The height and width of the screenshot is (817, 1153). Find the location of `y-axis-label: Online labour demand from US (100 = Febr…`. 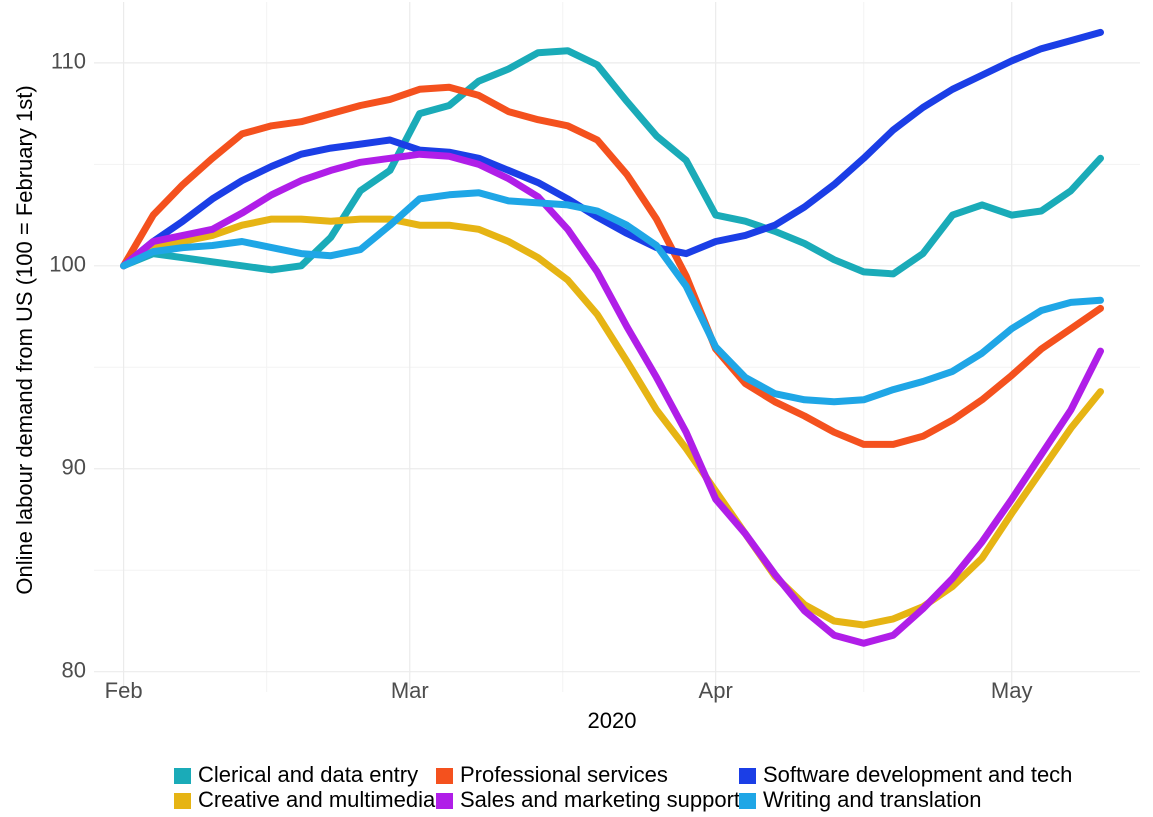

y-axis-label: Online labour demand from US (100 = Febr… is located at coordinates (24, 339).